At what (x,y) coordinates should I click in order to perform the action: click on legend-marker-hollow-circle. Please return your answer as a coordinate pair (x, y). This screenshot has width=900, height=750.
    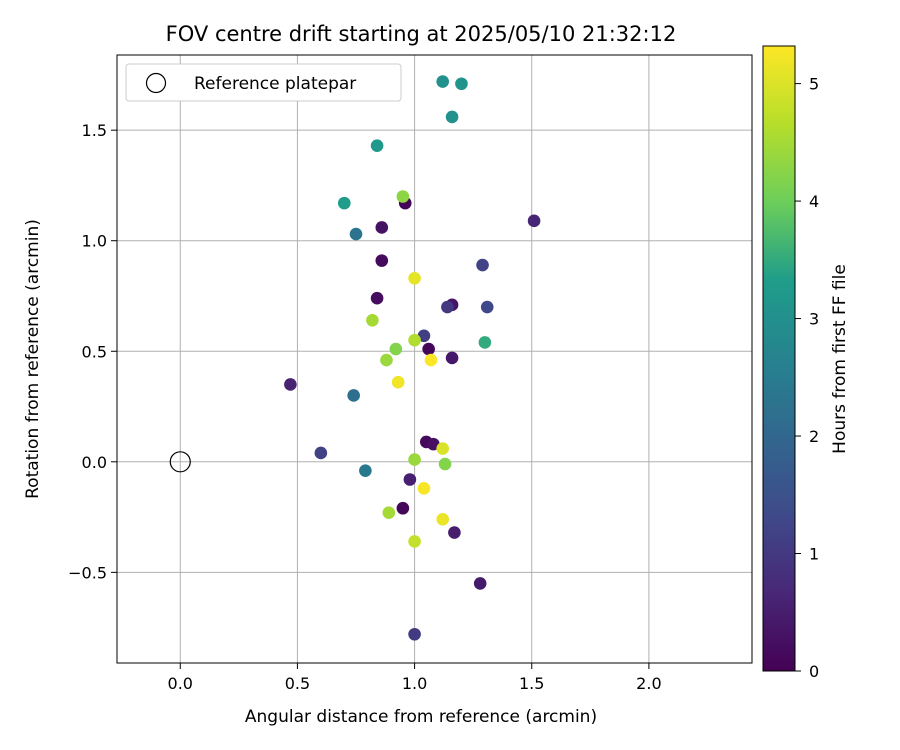
    Looking at the image, I should click on (156, 83).